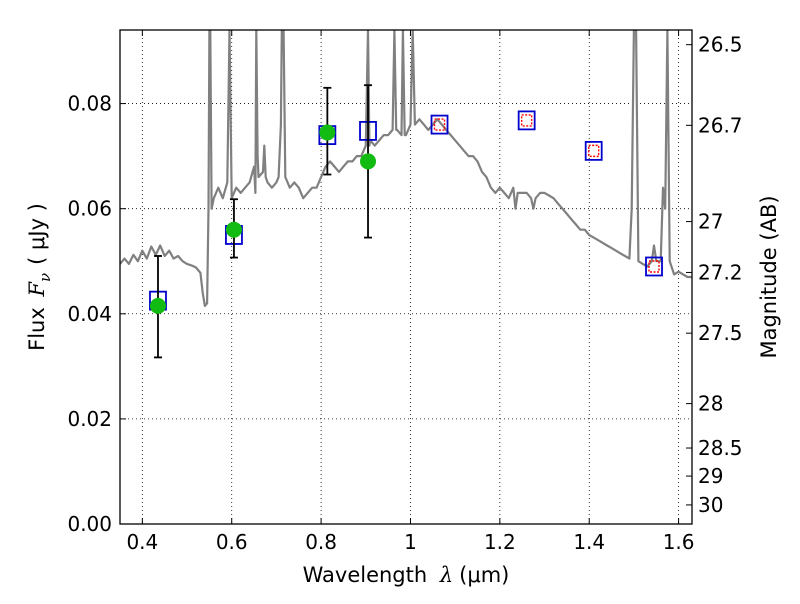 The image size is (800, 604). What do you see at coordinates (710, 476) in the screenshot?
I see `y2-tick-label: 29` at bounding box center [710, 476].